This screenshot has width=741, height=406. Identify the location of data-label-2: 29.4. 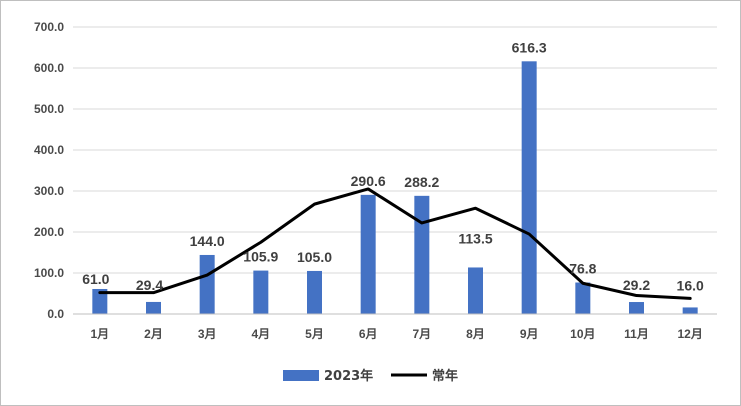
(149, 285).